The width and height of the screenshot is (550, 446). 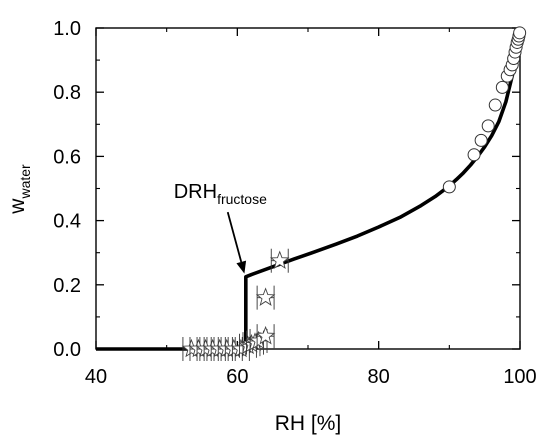 What do you see at coordinates (519, 377) in the screenshot?
I see `x-tick-label: 100` at bounding box center [519, 377].